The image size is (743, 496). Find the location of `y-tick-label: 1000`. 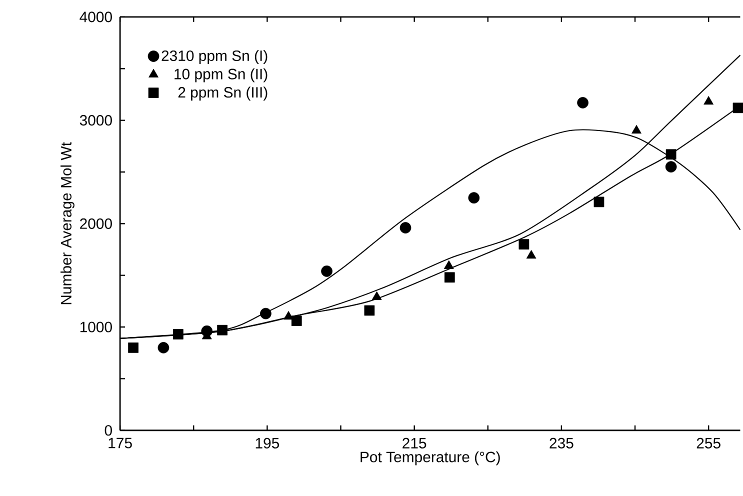

y-tick-label: 1000 is located at coordinates (96, 327).